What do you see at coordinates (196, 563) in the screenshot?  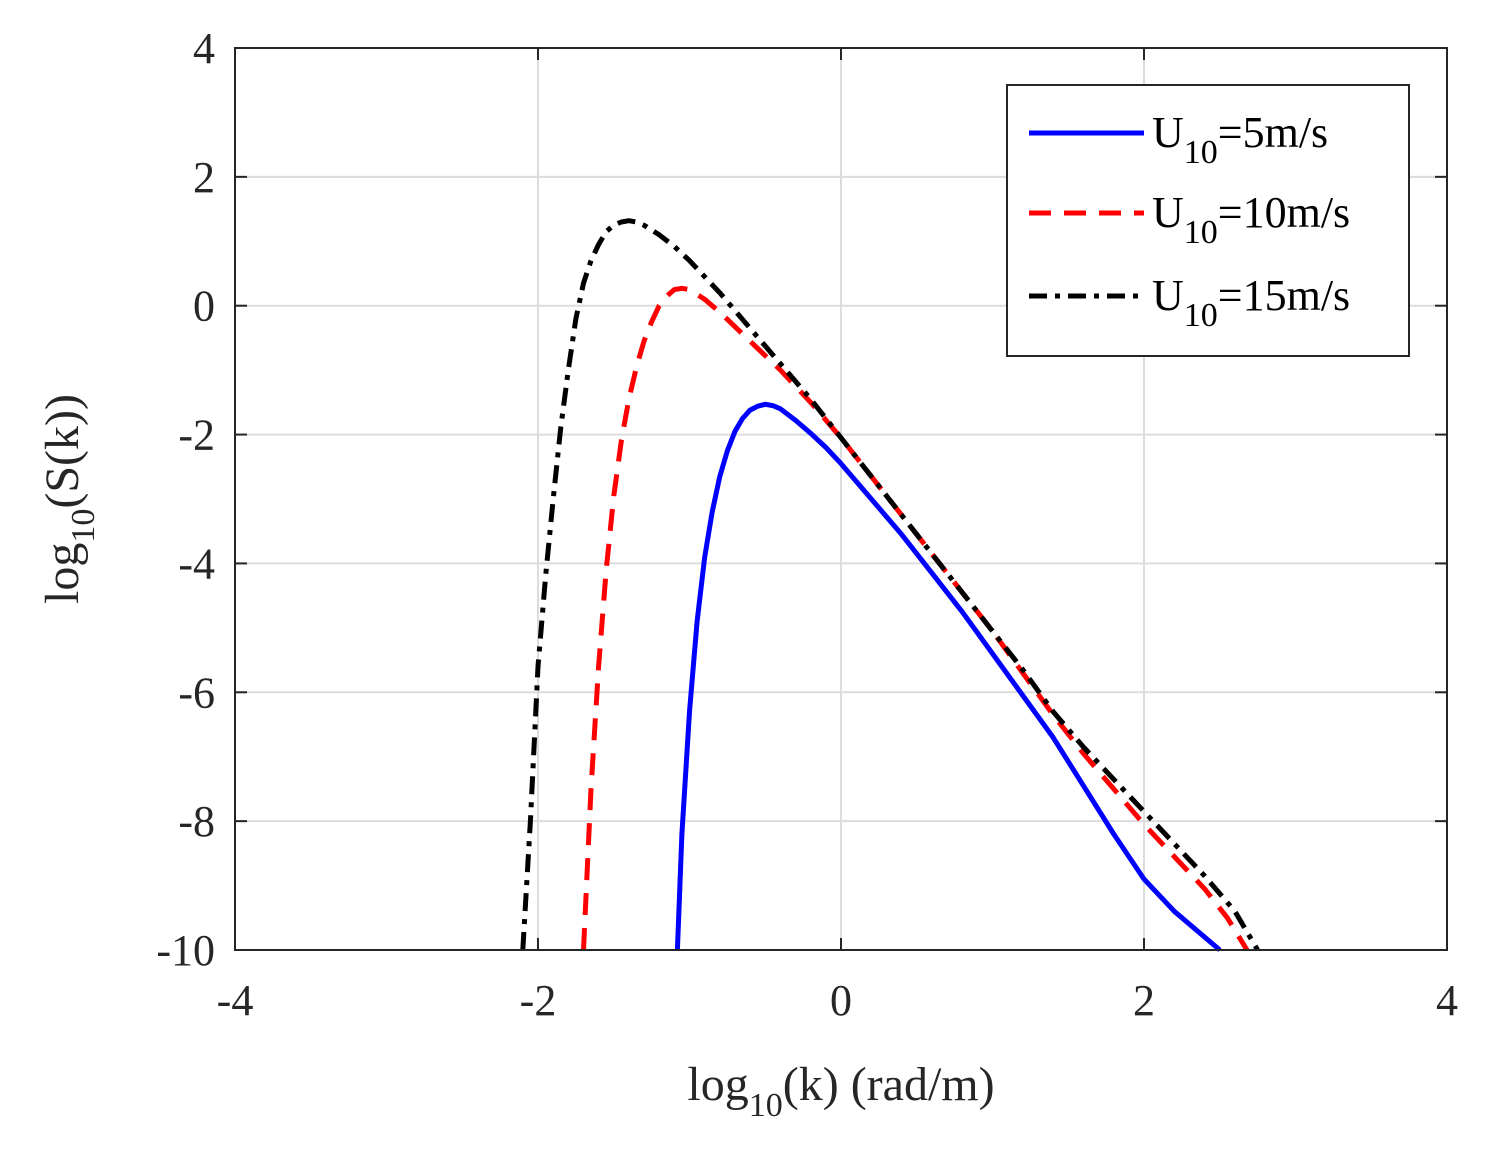 I see `y-tick-label: -4` at bounding box center [196, 563].